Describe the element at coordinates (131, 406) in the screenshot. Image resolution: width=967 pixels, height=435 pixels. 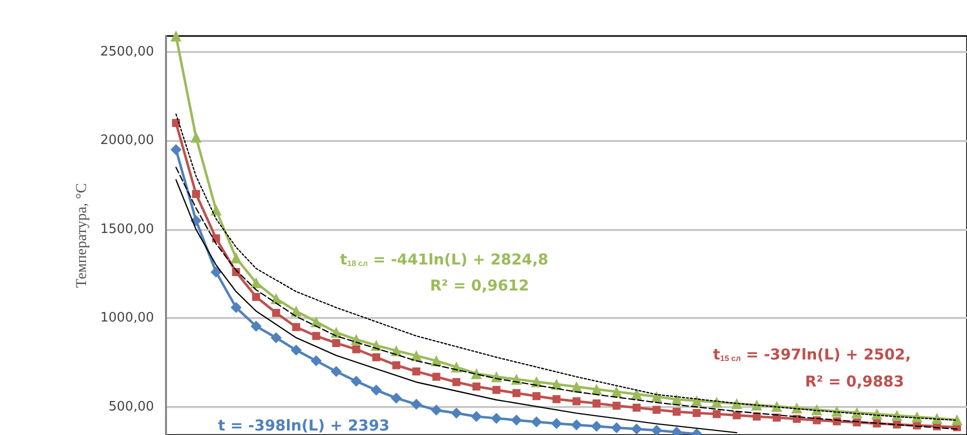
I see `y-tick-label: 500,00` at that location.